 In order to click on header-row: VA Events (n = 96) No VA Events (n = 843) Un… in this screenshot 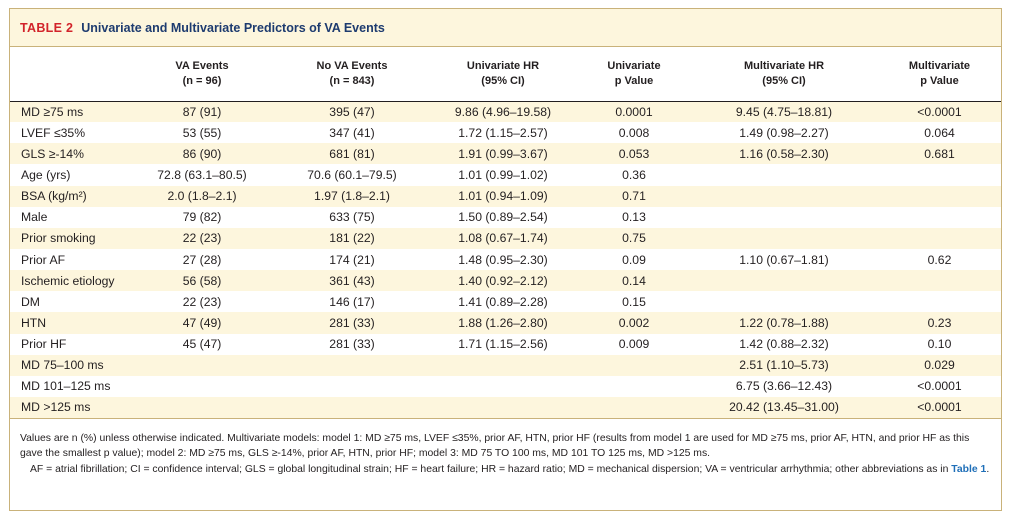, I will do `click(505, 74)`.